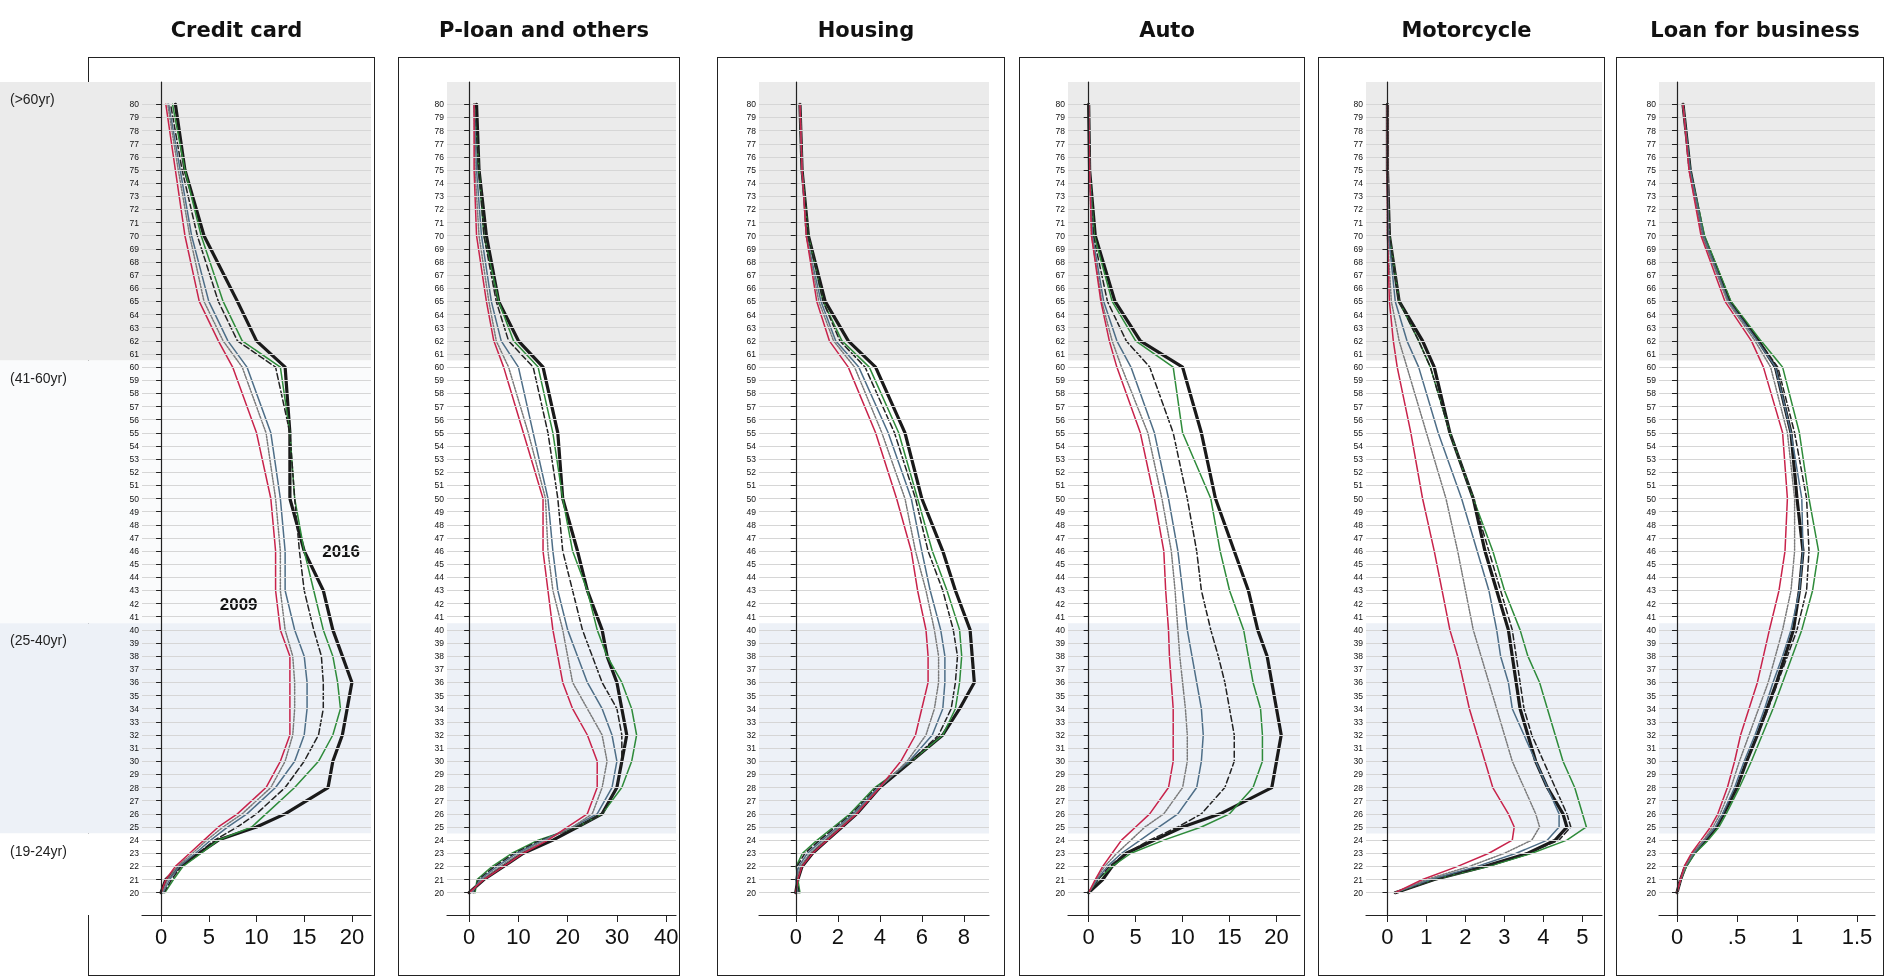 The image size is (1884, 976). What do you see at coordinates (1651, 235) in the screenshot?
I see `y-tick-label: 70` at bounding box center [1651, 235].